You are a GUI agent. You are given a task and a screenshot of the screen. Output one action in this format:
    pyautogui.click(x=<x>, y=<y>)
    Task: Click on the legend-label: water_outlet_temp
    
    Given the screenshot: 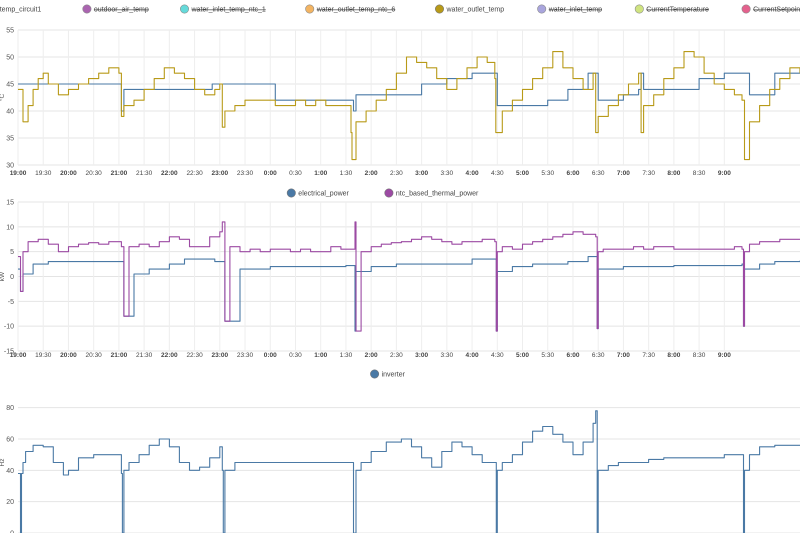 What is the action you would take?
    pyautogui.click(x=475, y=10)
    